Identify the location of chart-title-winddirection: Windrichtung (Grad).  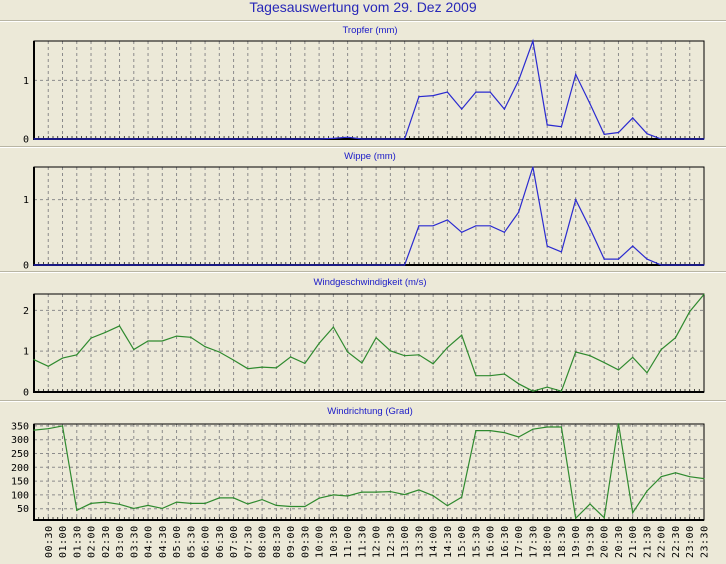
(370, 411).